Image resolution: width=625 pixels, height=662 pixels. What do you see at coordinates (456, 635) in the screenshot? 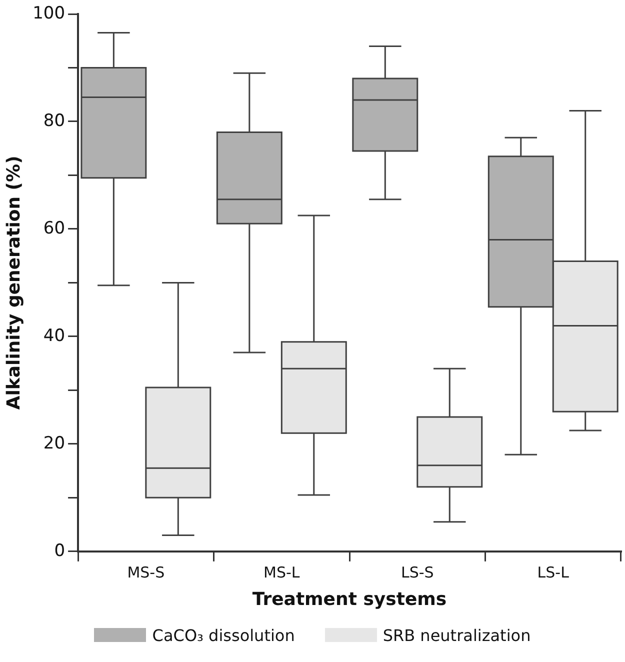
I see `legend-label: SRB neutralization` at bounding box center [456, 635].